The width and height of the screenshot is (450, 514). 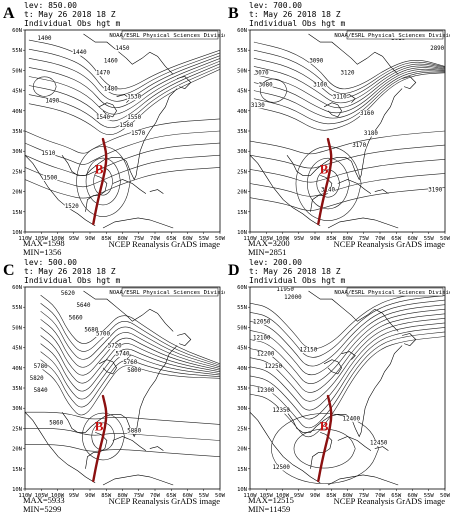 What do you see at coordinates (52, 102) in the screenshot?
I see `contour-label: 1490` at bounding box center [52, 102].